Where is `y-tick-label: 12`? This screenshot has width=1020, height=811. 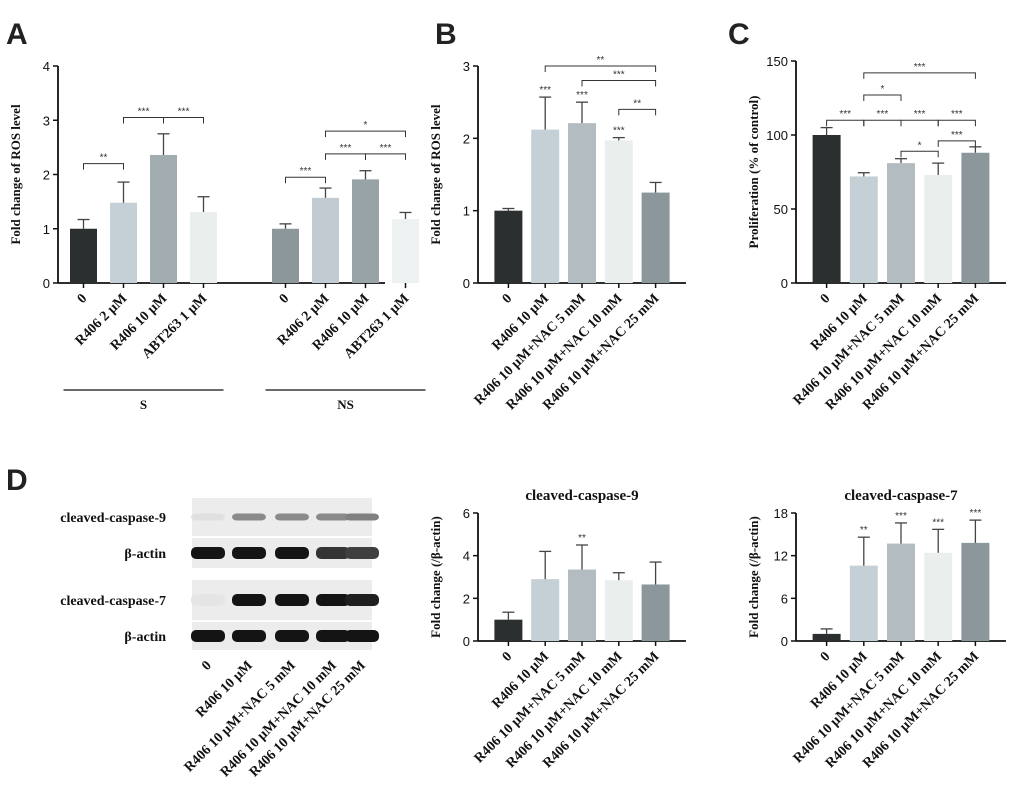 y-tick-label: 12 is located at coordinates (781, 556).